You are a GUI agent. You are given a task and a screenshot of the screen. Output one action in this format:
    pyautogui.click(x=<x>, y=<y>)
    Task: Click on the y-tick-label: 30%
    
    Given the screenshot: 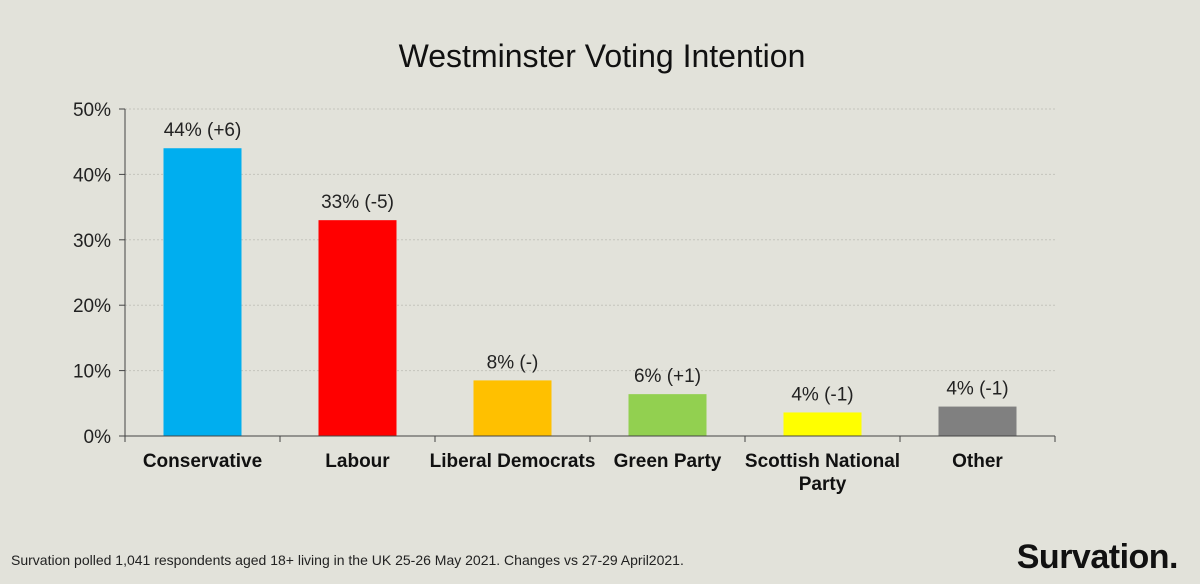 What is the action you would take?
    pyautogui.click(x=92, y=241)
    